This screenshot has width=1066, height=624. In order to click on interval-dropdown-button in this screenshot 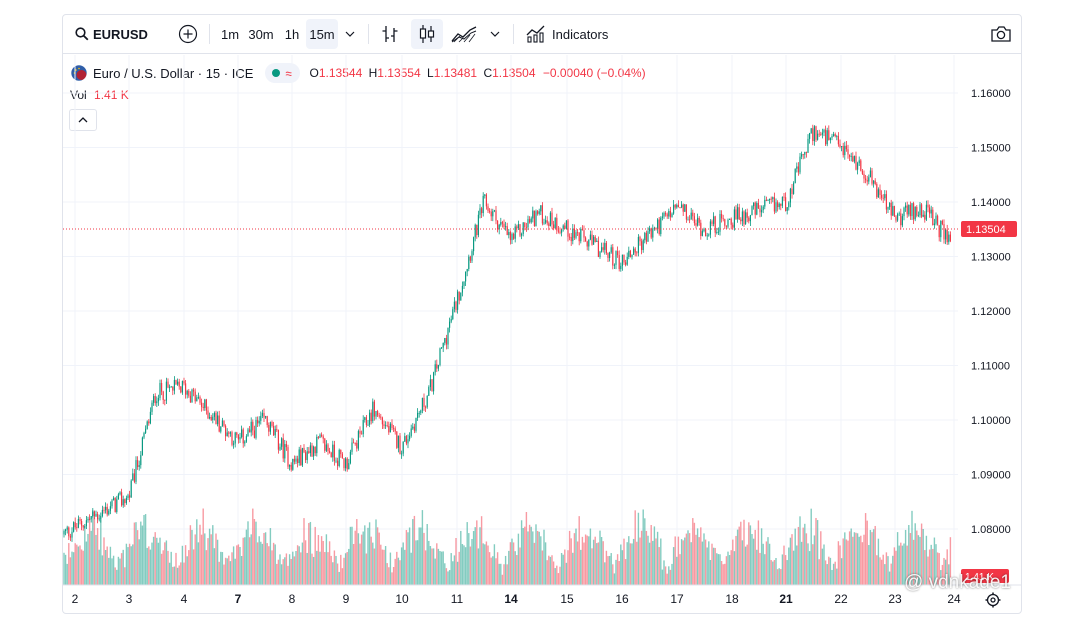, I will do `click(350, 34)`.